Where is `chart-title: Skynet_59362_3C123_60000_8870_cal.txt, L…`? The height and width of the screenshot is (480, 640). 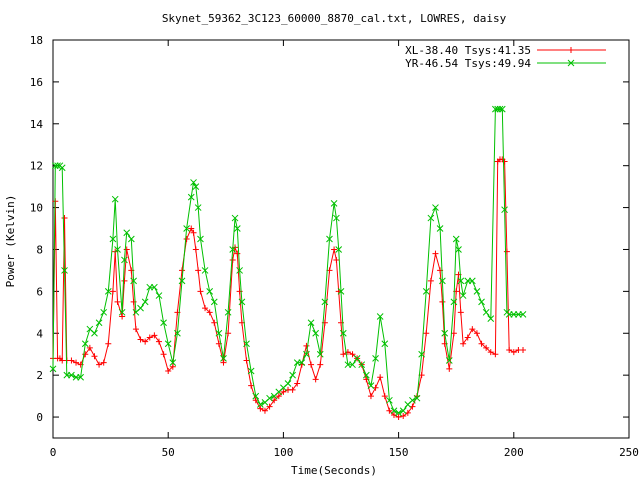 chart-title: Skynet_59362_3C123_60000_8870_cal.txt, L… is located at coordinates (334, 18).